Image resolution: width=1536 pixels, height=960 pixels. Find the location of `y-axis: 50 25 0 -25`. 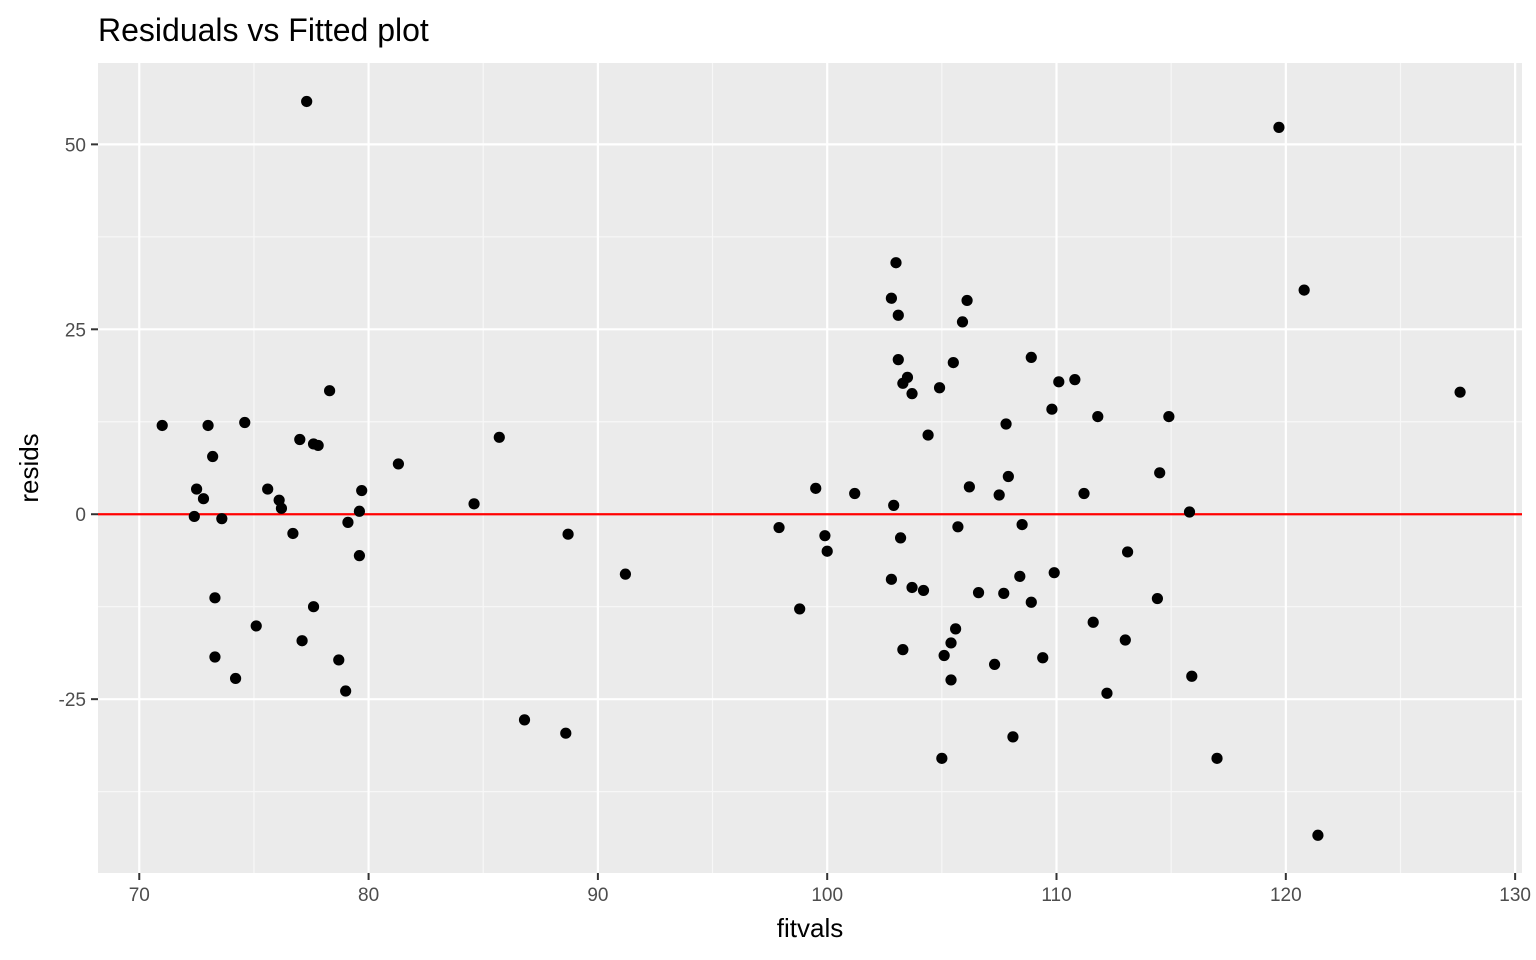

y-axis: 50 25 0 -25 is located at coordinates (78, 423).